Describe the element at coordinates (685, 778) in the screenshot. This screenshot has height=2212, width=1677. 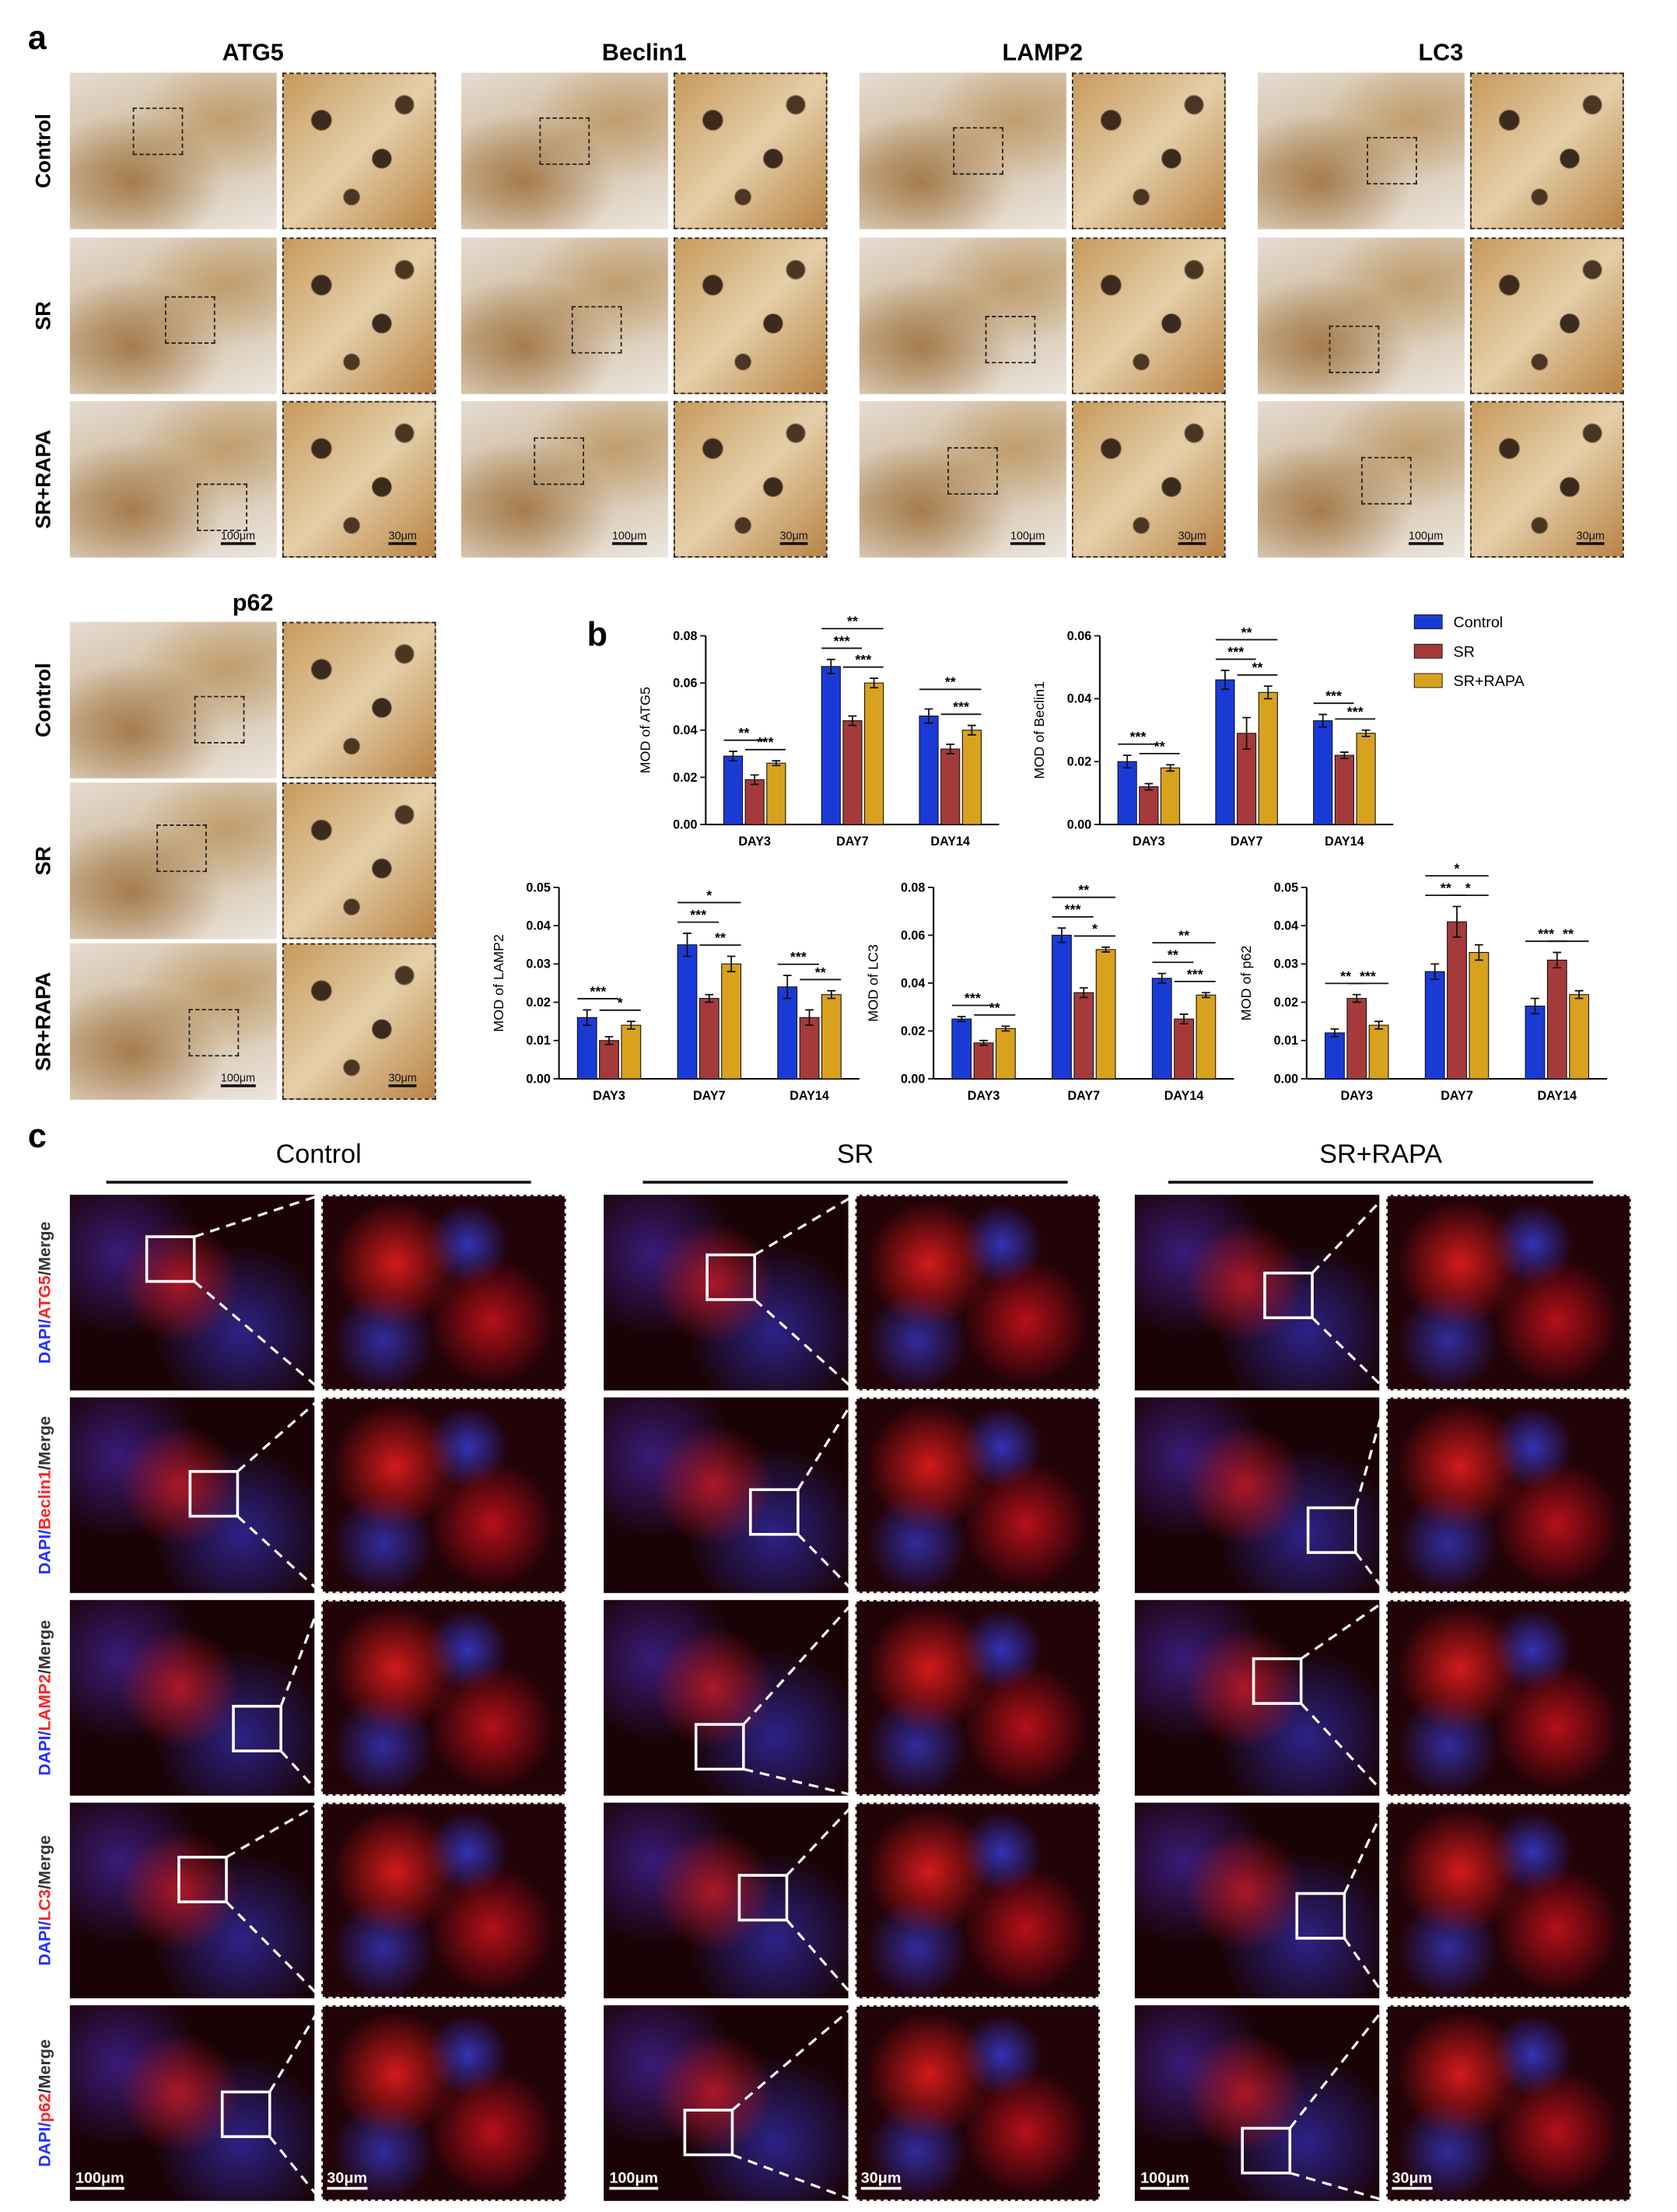
I see `y-tick-label: 0.02` at that location.